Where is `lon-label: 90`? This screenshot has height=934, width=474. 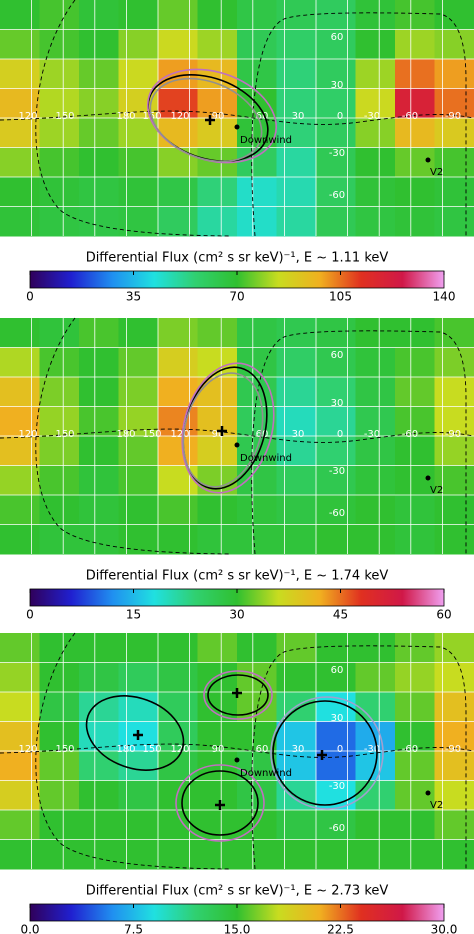
lon-label: 90 is located at coordinates (218, 116).